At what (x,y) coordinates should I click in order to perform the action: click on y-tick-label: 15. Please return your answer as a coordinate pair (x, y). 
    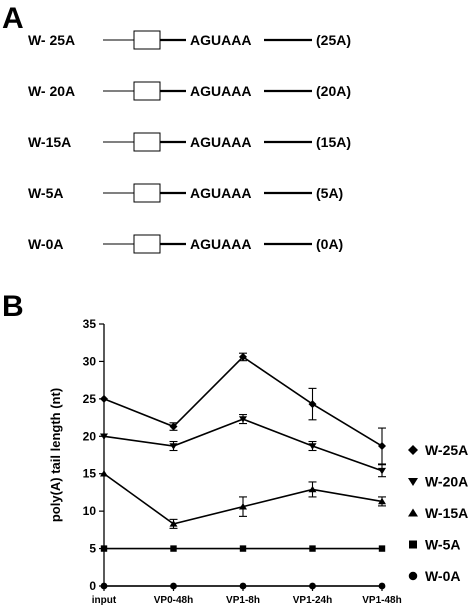
    Looking at the image, I should click on (90, 474).